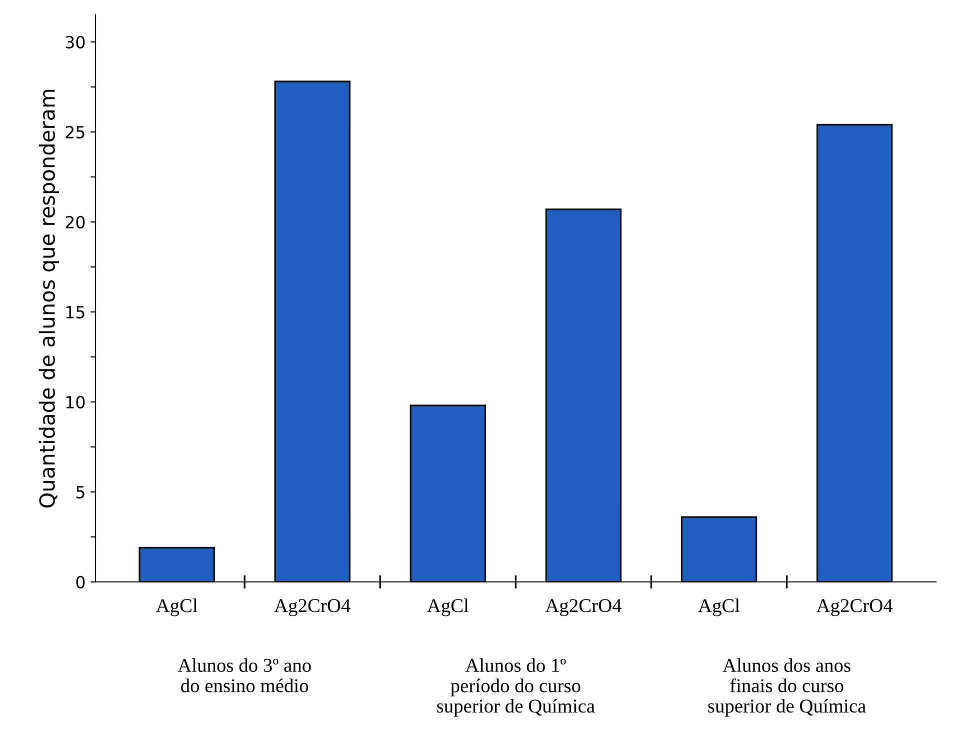  I want to click on y-tick-label: 5, so click(80, 492).